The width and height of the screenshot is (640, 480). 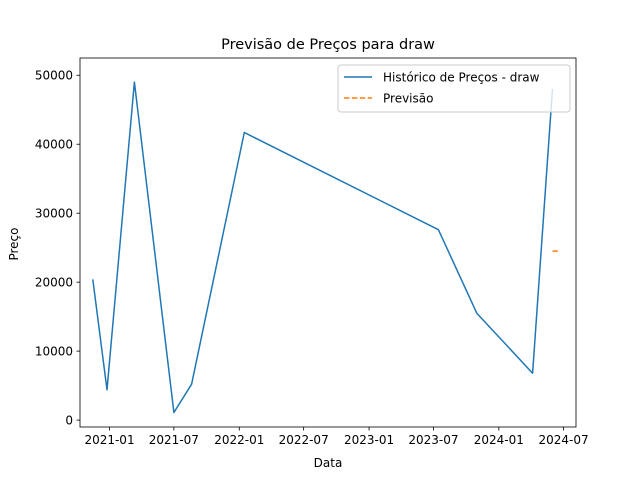 What do you see at coordinates (461, 78) in the screenshot?
I see `legend-label-0: Histórico de Preços - draw` at bounding box center [461, 78].